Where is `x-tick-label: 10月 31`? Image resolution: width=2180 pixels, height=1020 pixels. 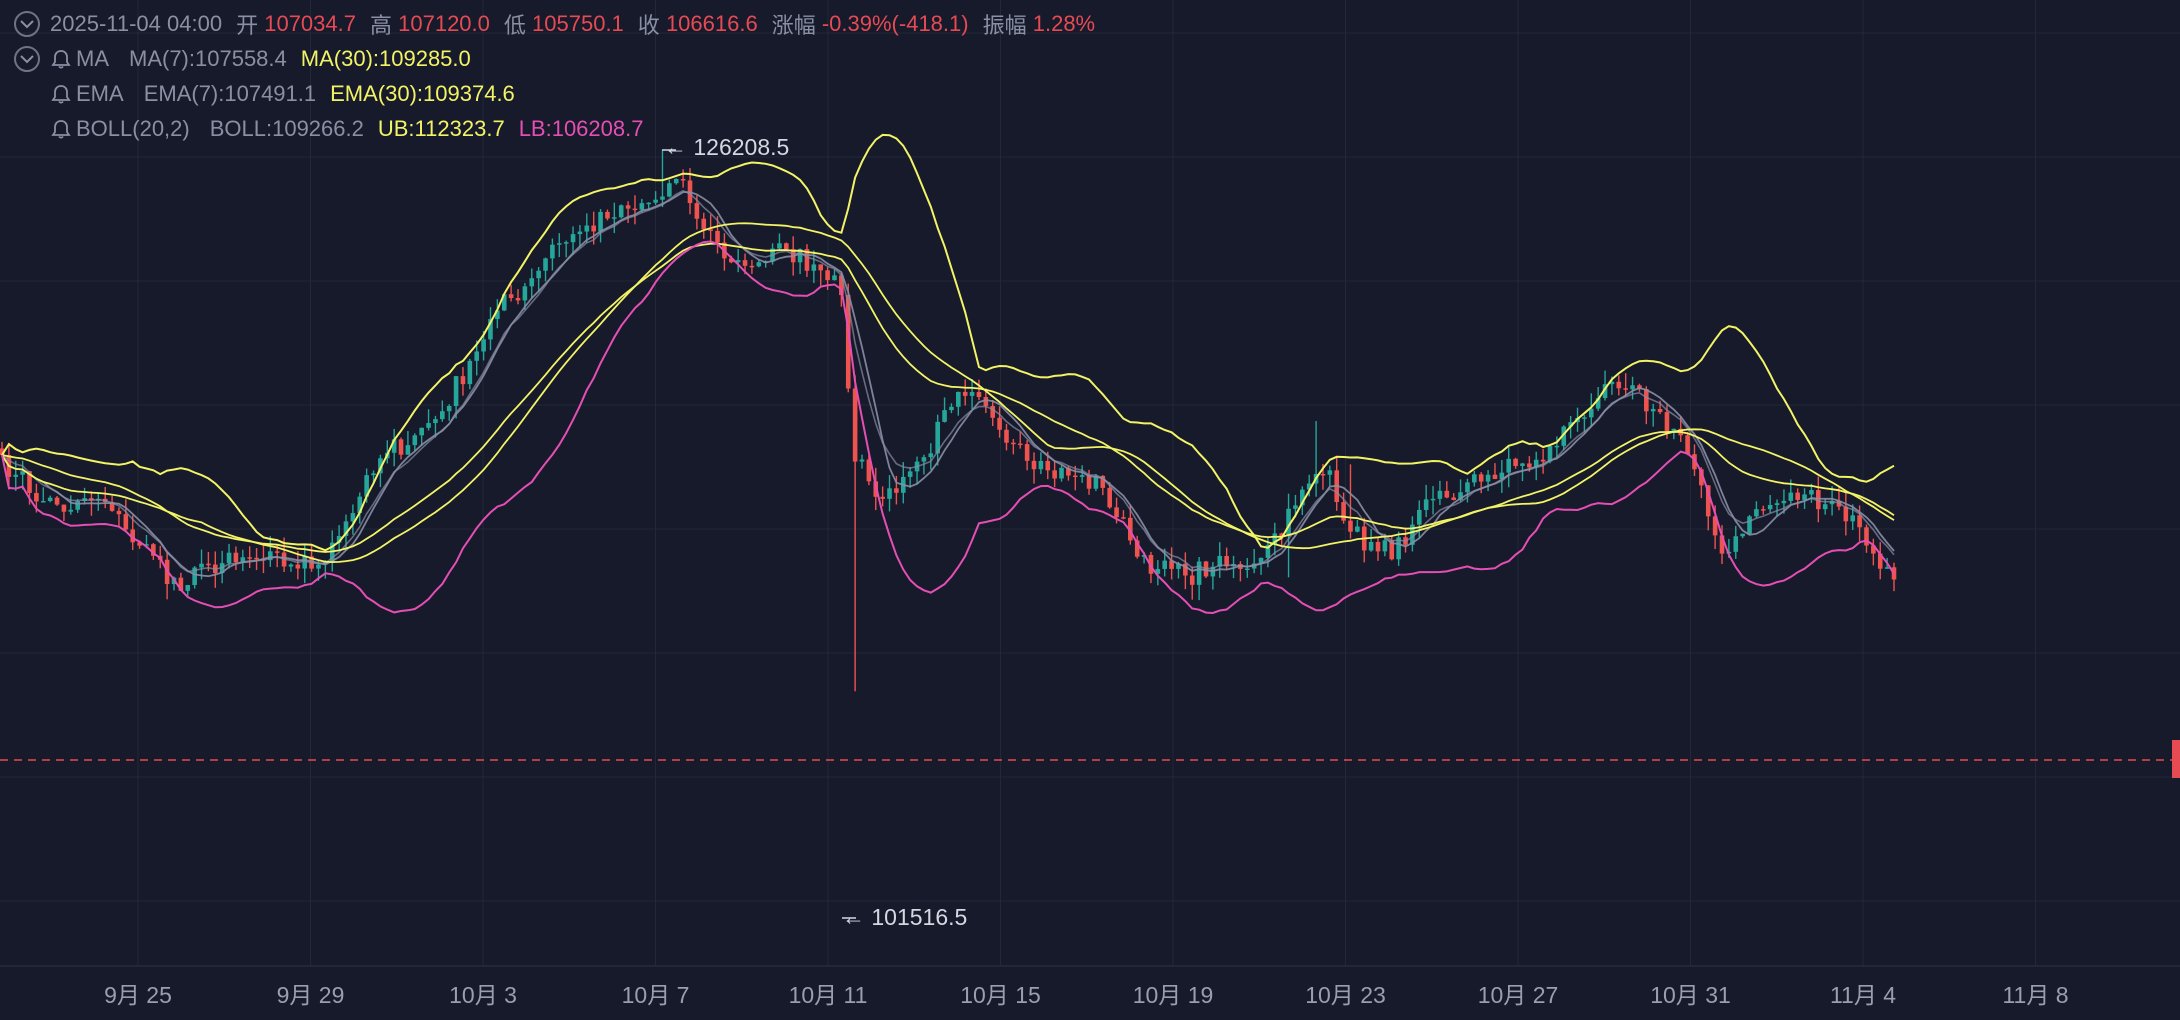
x-tick-label: 10月 31 is located at coordinates (1690, 995).